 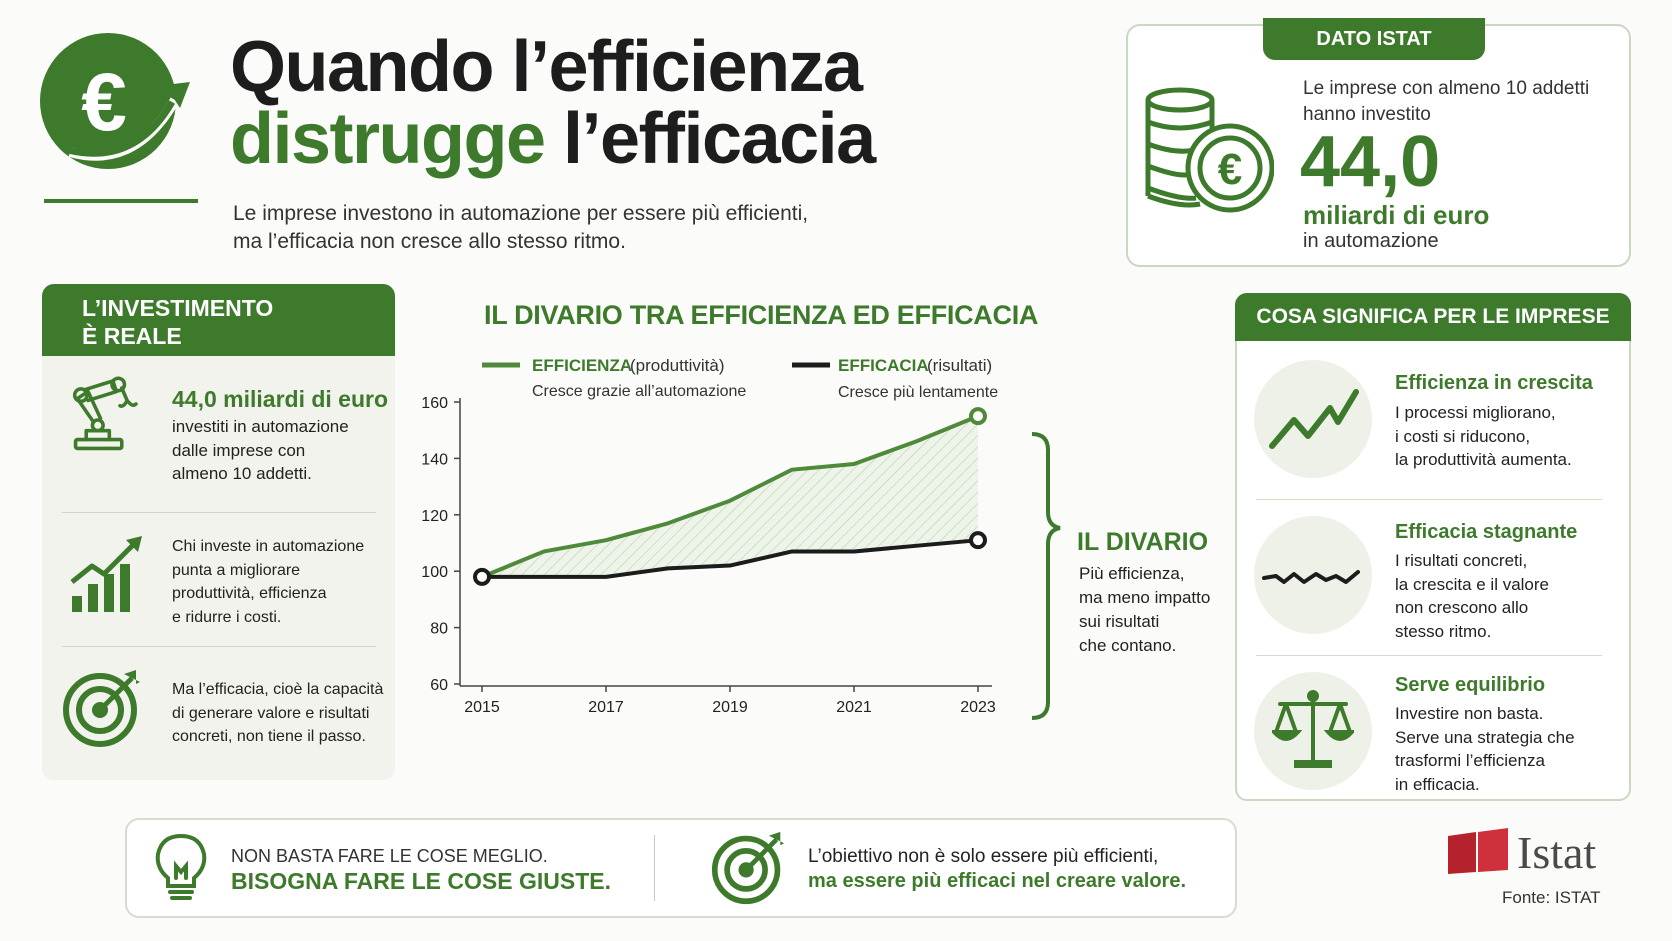 What do you see at coordinates (1128, 645) in the screenshot?
I see `text-line: che contano.` at bounding box center [1128, 645].